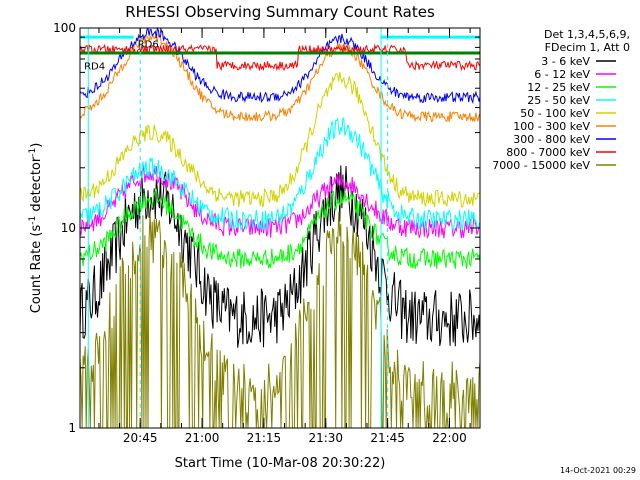 The height and width of the screenshot is (480, 640). What do you see at coordinates (36, 145) in the screenshot?
I see `y-axis-label-close: )` at bounding box center [36, 145].